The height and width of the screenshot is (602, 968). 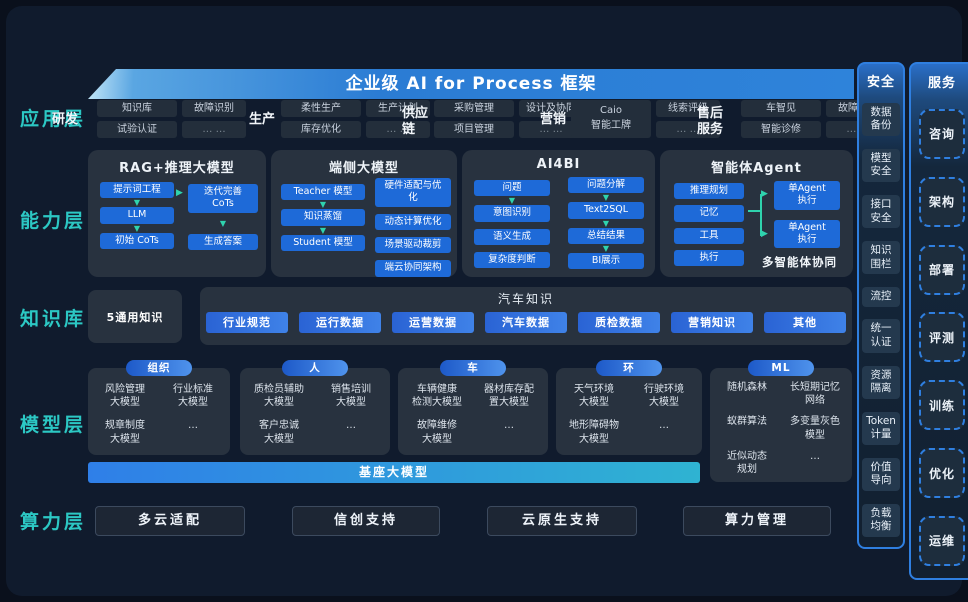 What do you see at coordinates (747, 462) in the screenshot?
I see `model-item: 近似动态 规划` at bounding box center [747, 462].